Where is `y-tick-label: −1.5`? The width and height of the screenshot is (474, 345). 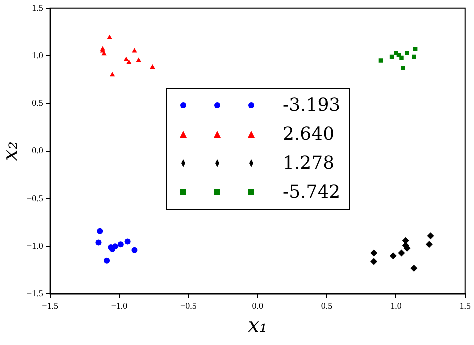
y-tick-label: −1.5 is located at coordinates (35, 293).